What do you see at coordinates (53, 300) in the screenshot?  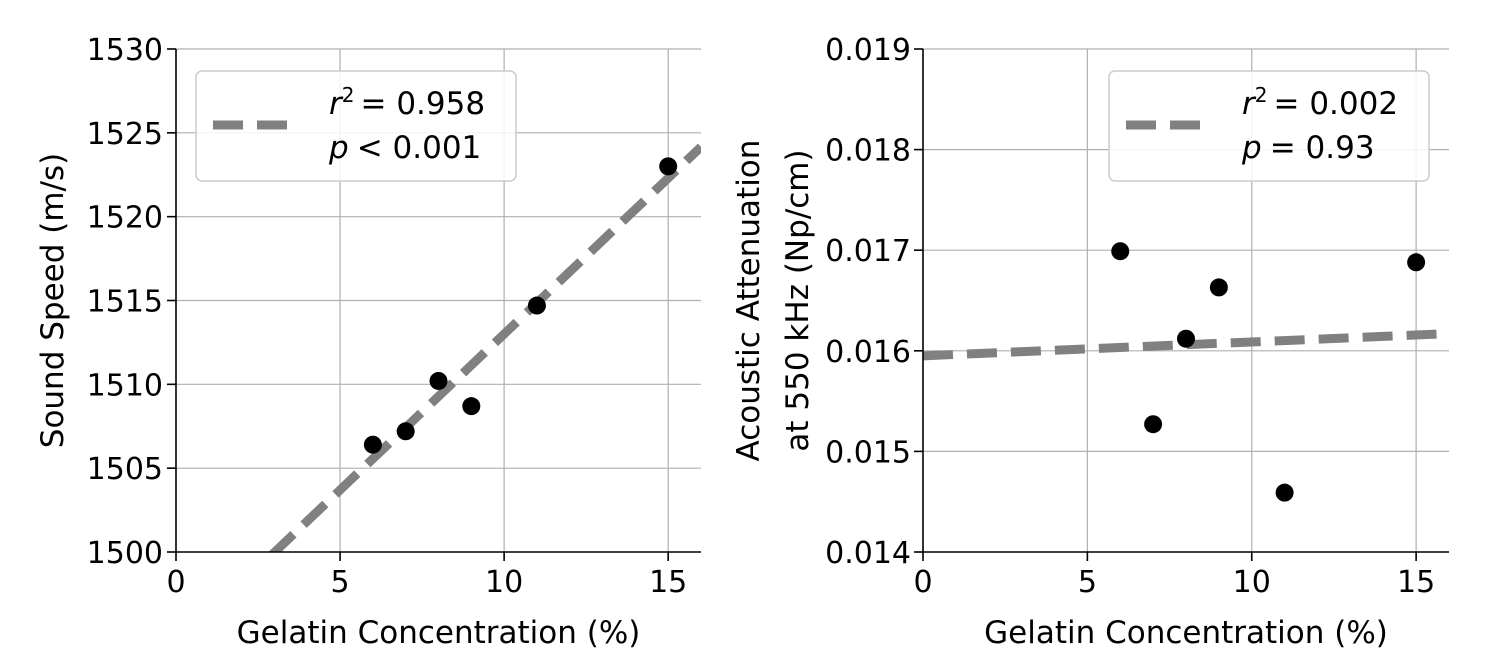 I see `y-axis-label: Sound Speed (m/s)` at bounding box center [53, 300].